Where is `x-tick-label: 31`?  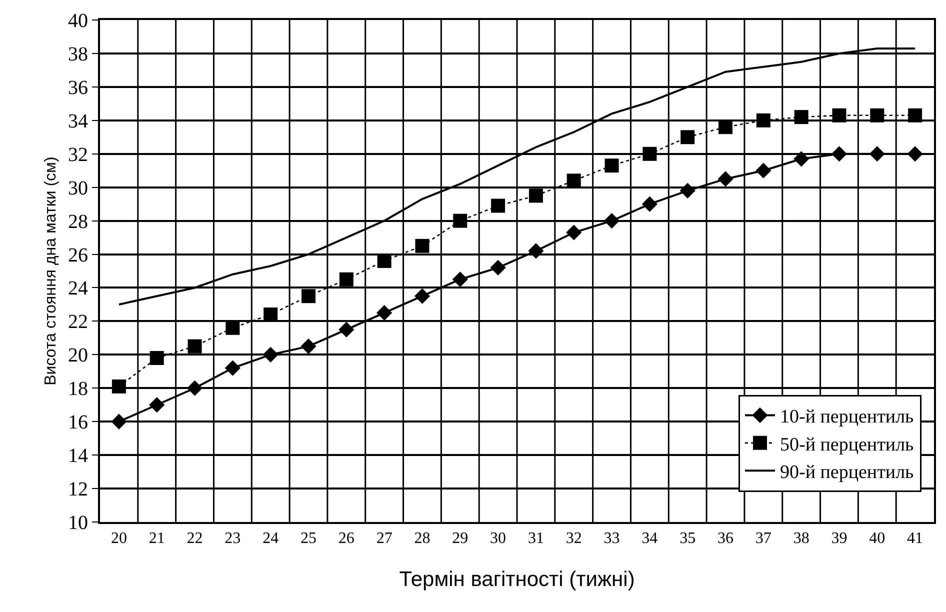
x-tick-label: 31 is located at coordinates (536, 539).